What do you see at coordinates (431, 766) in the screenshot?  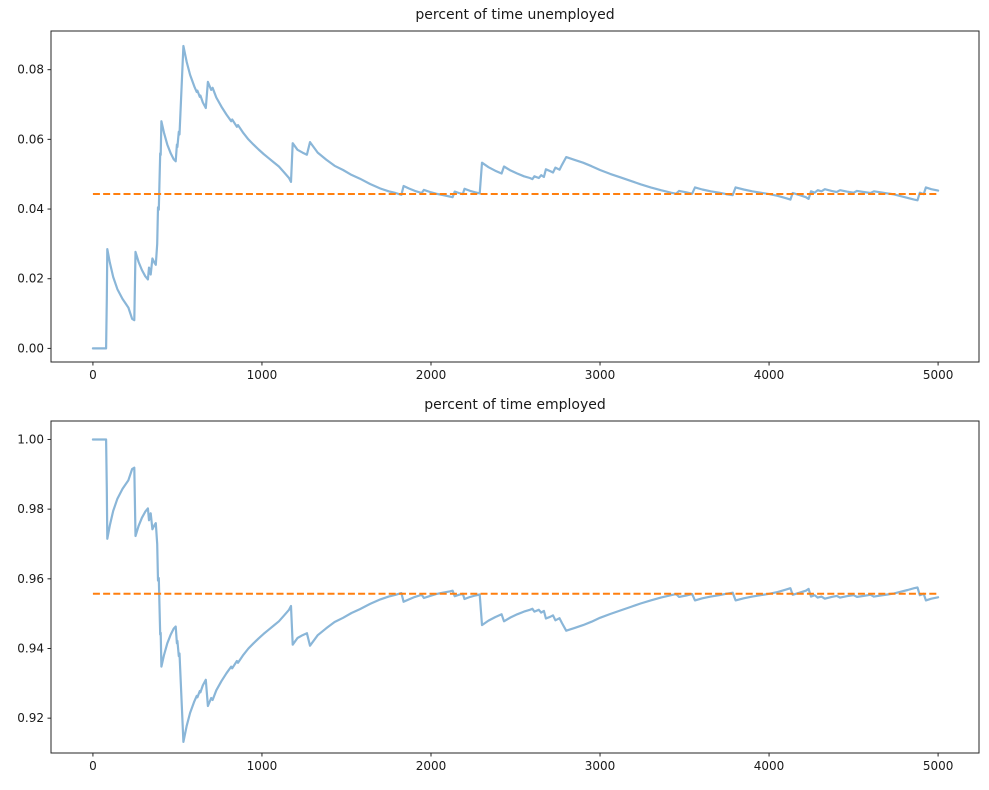 I see `employed-x-tick-label: 2000` at bounding box center [431, 766].